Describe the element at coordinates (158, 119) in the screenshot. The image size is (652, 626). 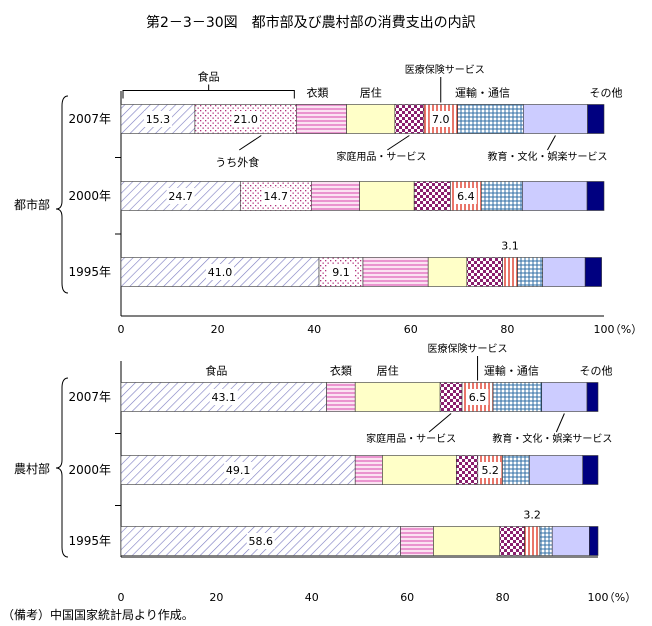
I see `data-label: 15.3` at that location.